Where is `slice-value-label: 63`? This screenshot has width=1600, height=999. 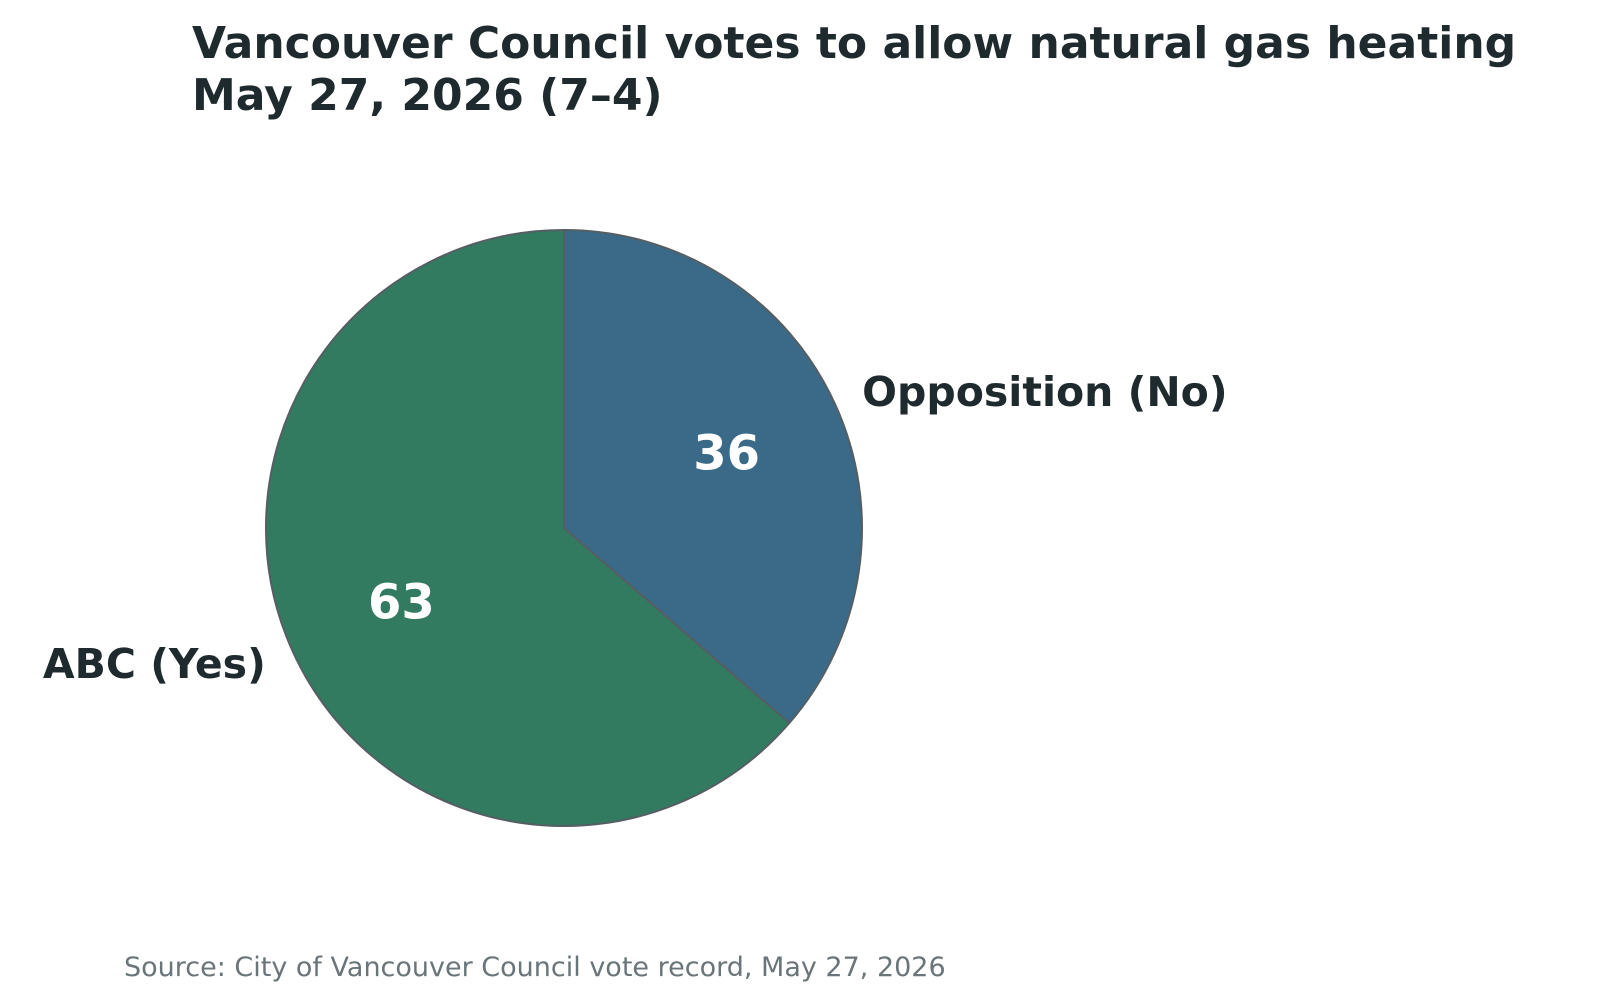 slice-value-label: 63 is located at coordinates (401, 602).